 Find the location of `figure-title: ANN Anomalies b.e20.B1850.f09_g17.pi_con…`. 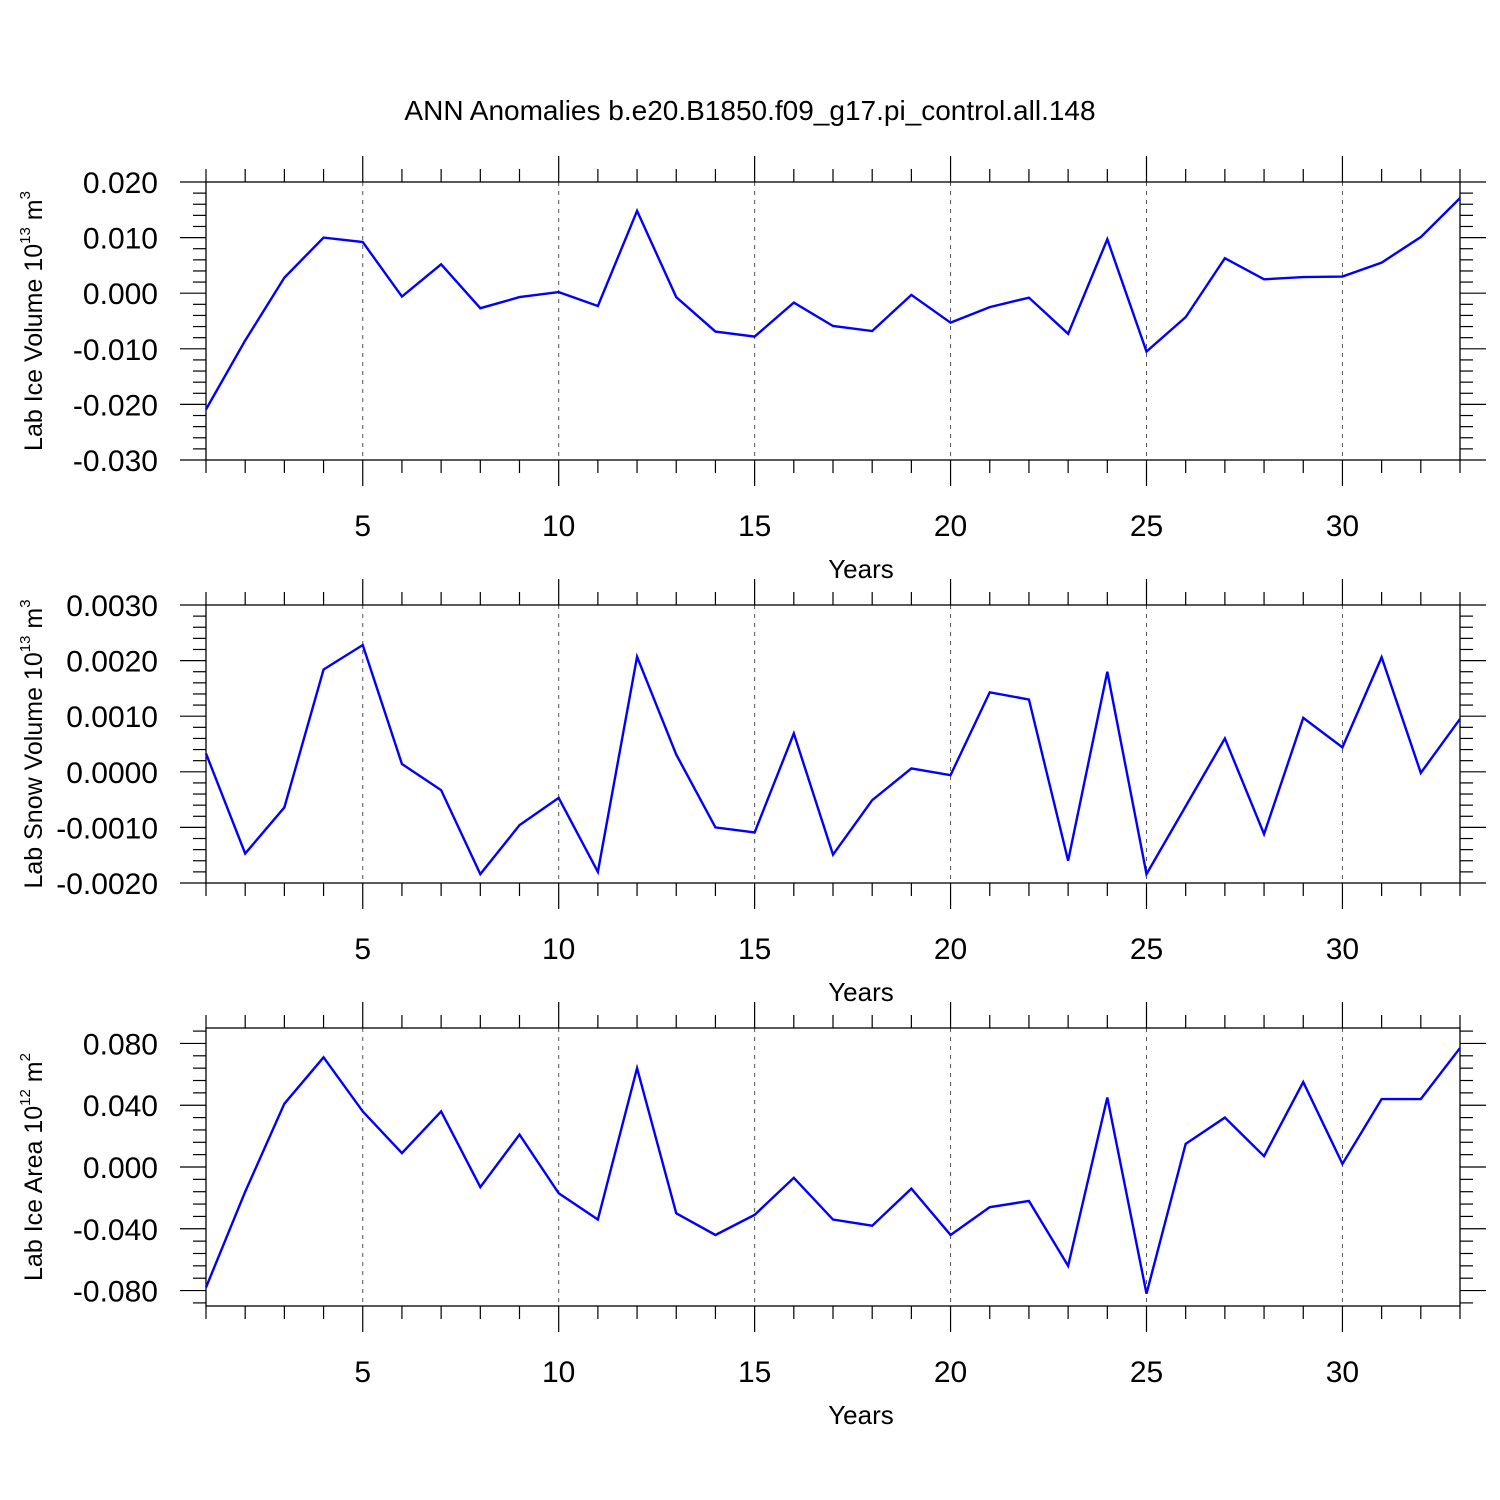

figure-title: ANN Anomalies b.e20.B1850.f09_g17.pi_con… is located at coordinates (749, 110).